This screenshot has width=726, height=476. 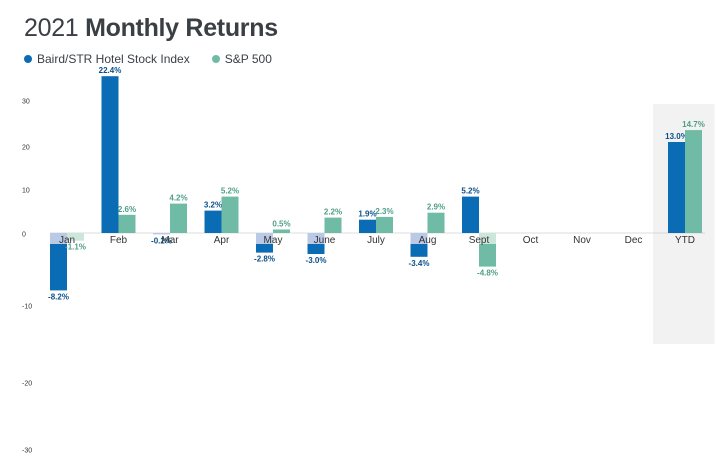 I want to click on category-label: Oct, so click(x=531, y=240).